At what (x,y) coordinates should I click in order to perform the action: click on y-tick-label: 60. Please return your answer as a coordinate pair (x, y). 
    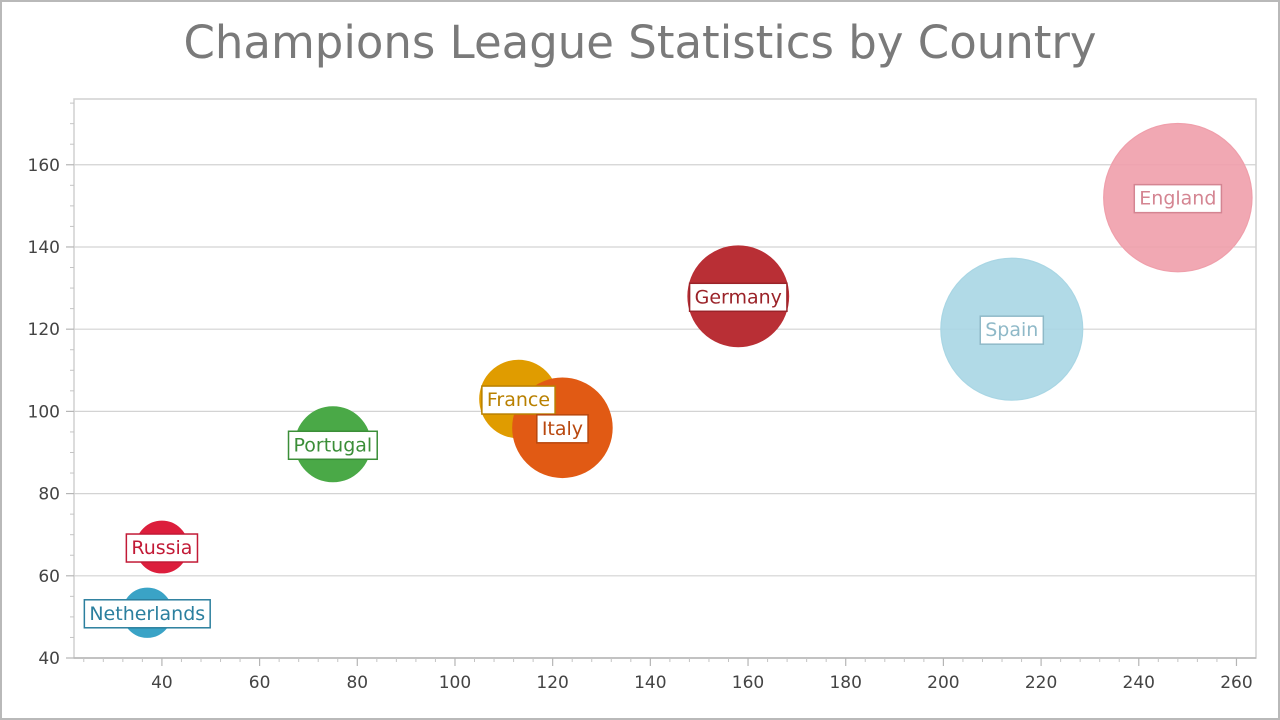
    Looking at the image, I should click on (49, 577).